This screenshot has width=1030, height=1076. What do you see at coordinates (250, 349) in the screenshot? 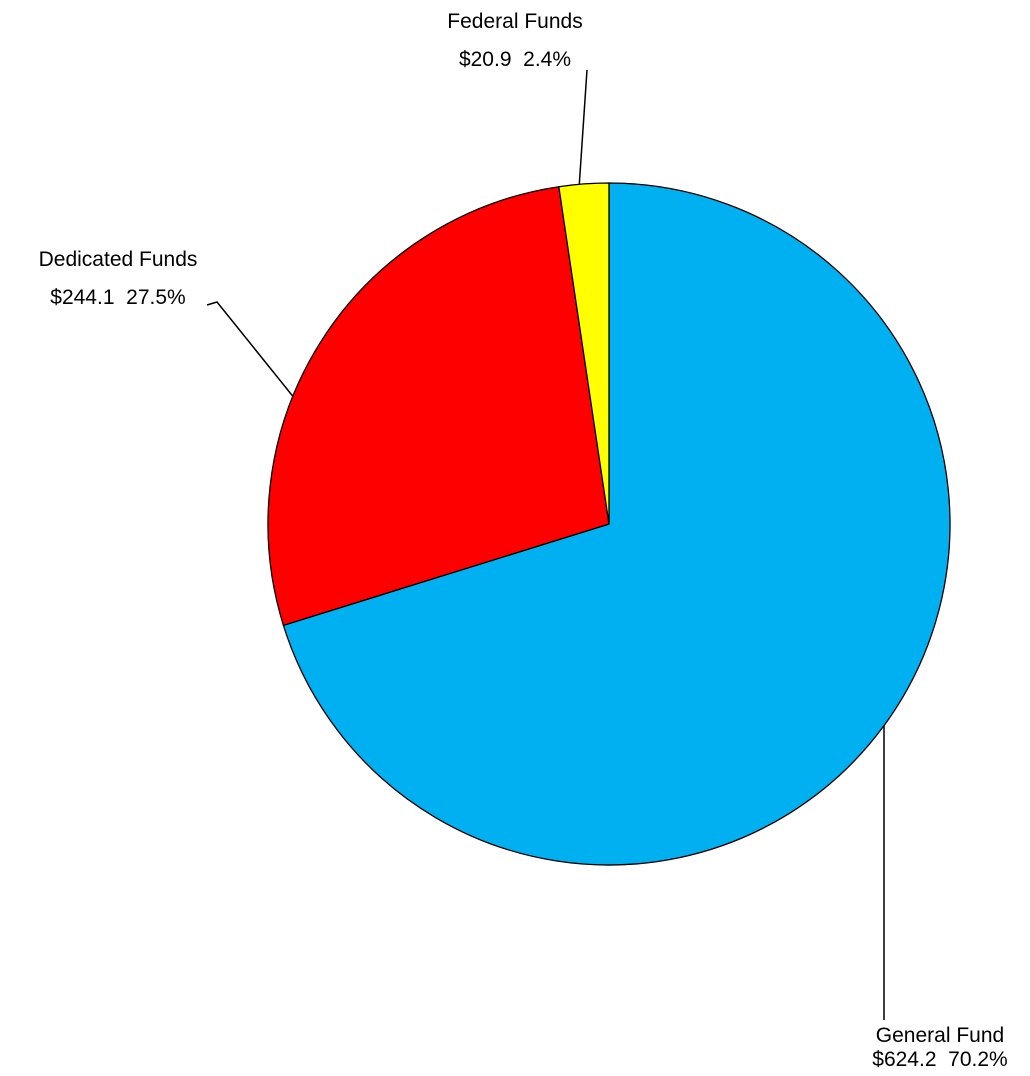
I see `leader-line-dedicated-funds` at bounding box center [250, 349].